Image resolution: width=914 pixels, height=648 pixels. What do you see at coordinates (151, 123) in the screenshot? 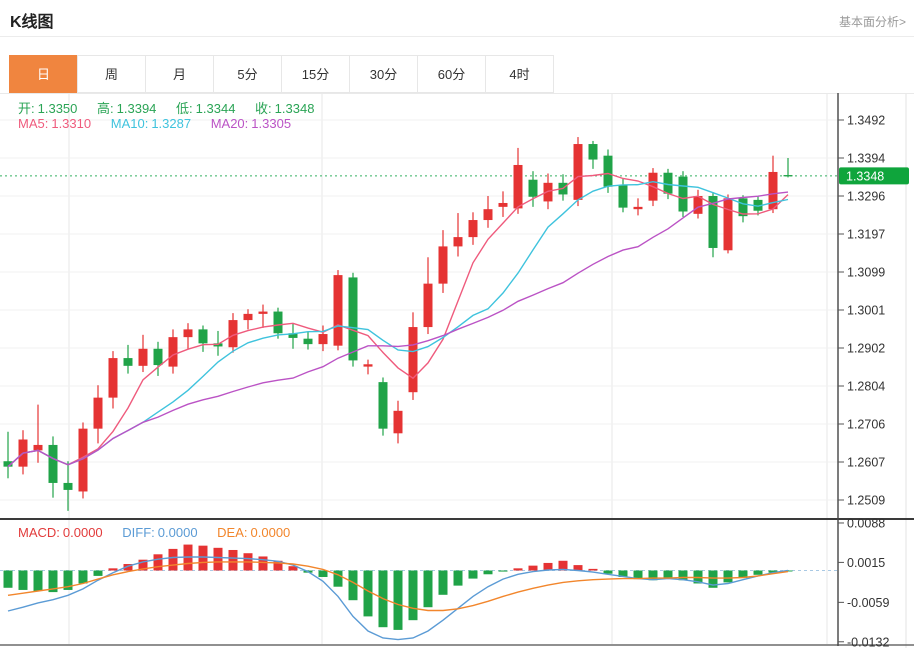
I see `ma10-value: MA10: 1.3287` at bounding box center [151, 123].